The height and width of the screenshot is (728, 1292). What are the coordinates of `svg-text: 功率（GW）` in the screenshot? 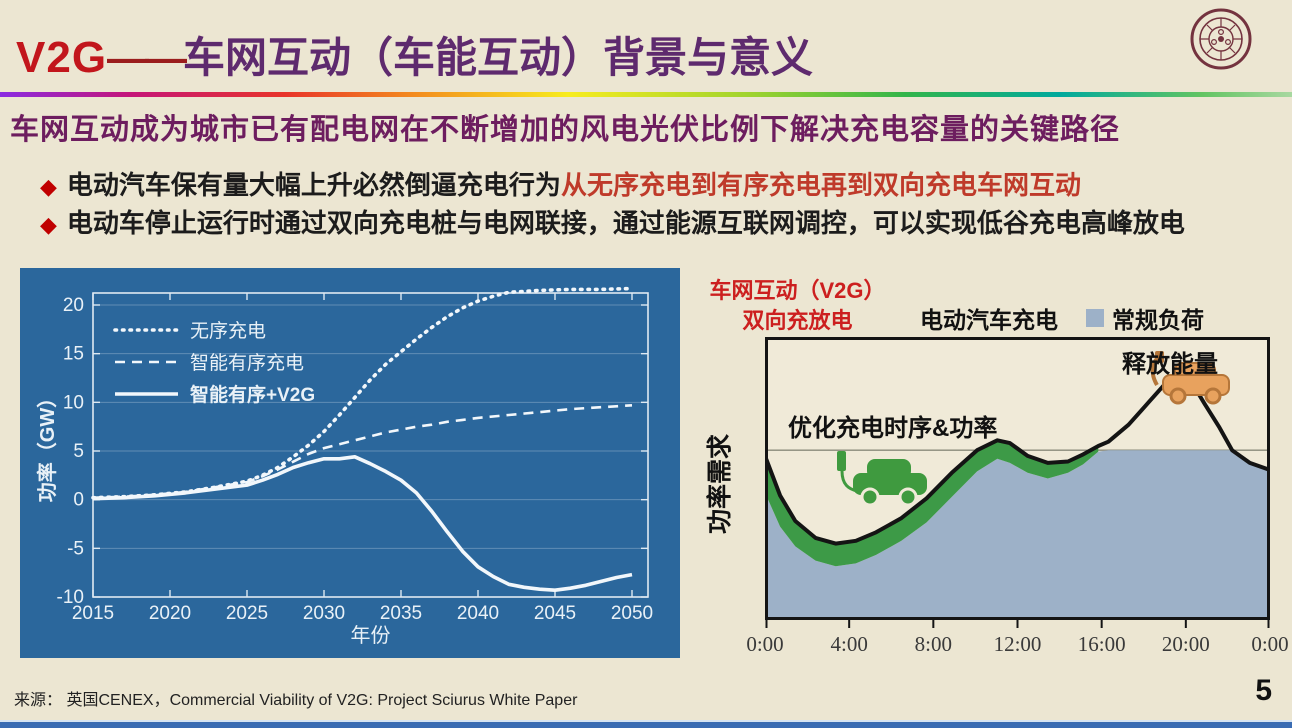 It's located at (47, 445).